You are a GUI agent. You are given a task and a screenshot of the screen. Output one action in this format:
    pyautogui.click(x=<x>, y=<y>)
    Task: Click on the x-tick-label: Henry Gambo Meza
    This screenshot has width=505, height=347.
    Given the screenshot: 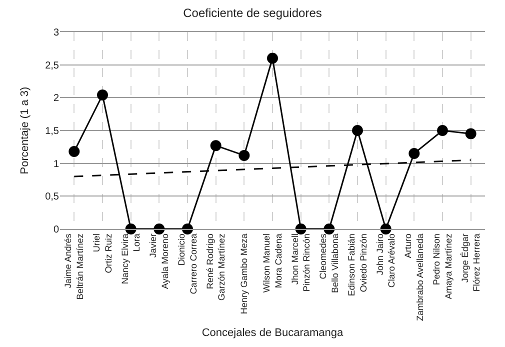 What is the action you would take?
    pyautogui.click(x=244, y=274)
    